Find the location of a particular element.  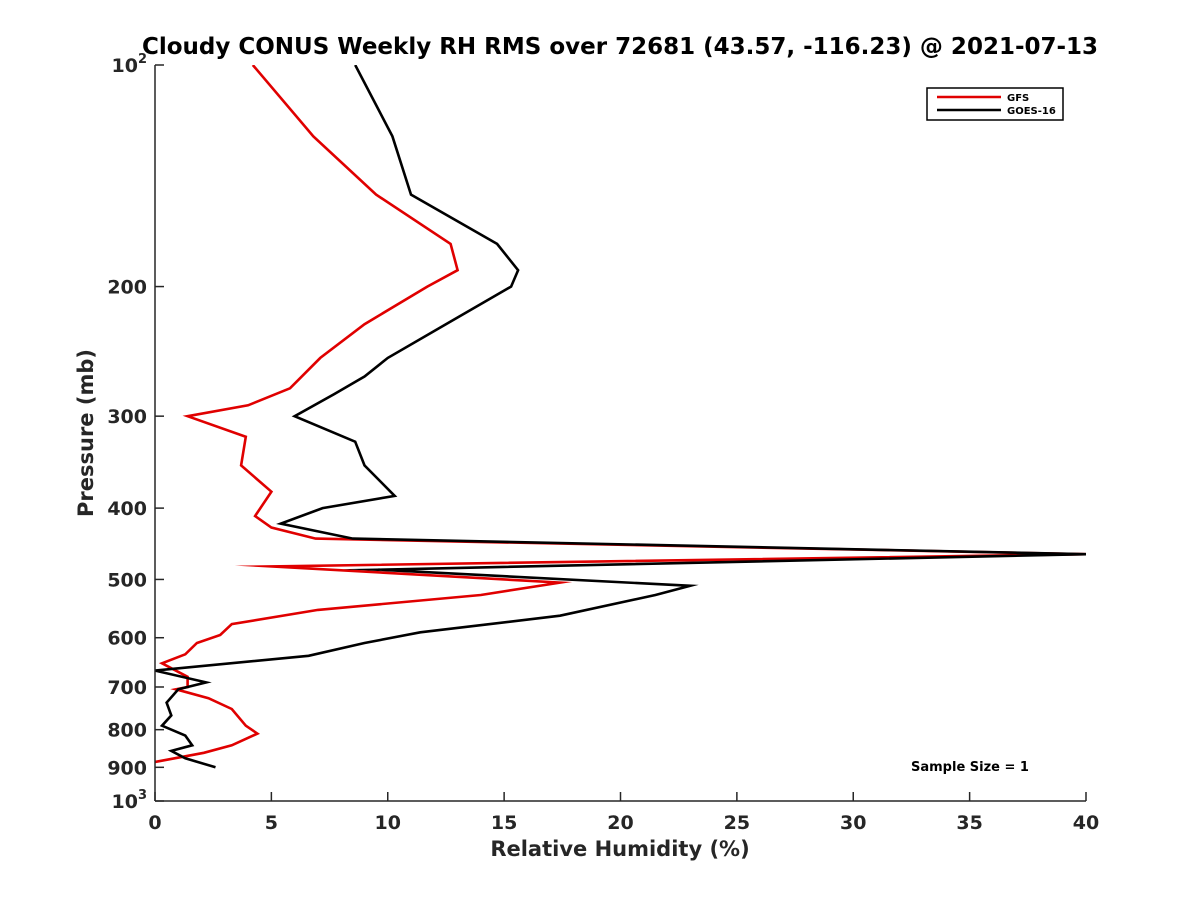

x-tick-label: 10 is located at coordinates (388, 823).